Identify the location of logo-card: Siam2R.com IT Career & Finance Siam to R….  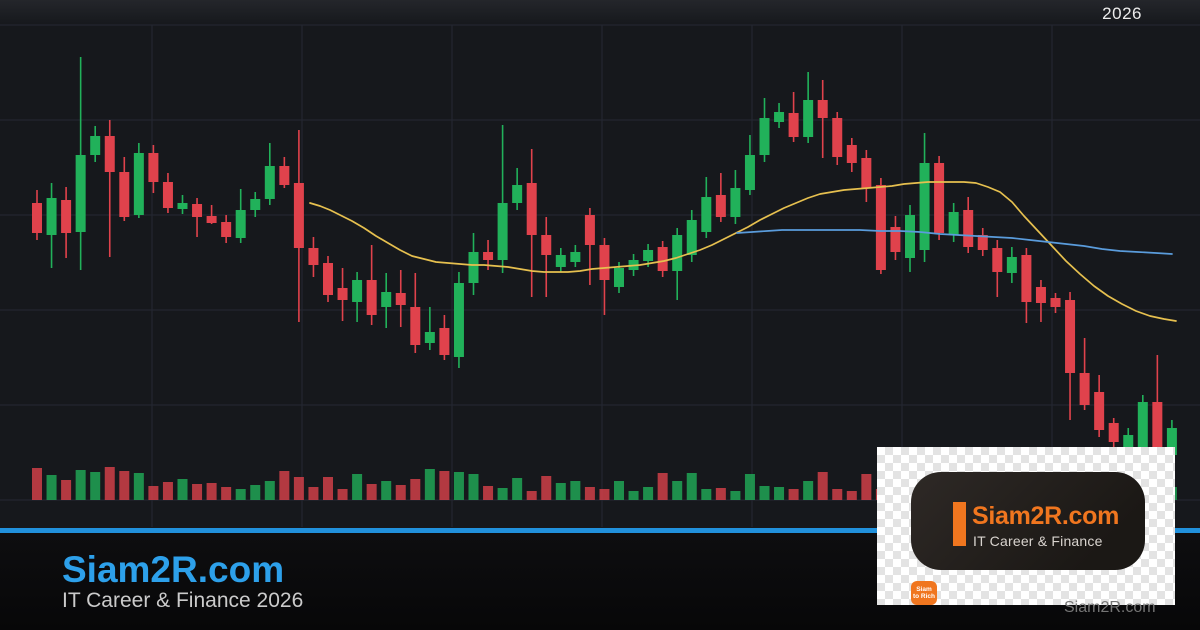
(1026, 526).